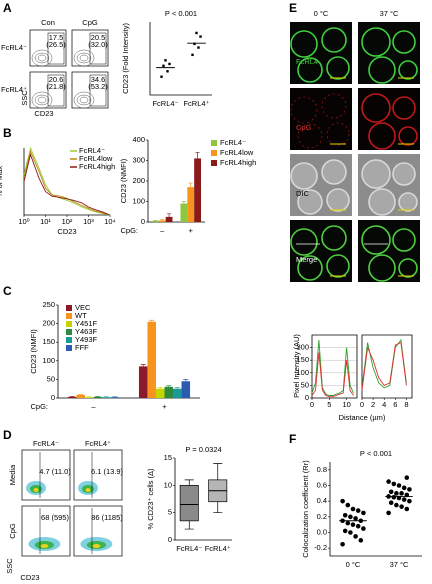 This screenshot has width=432, height=584. Describe the element at coordinates (92, 150) in the screenshot. I see `legend-label: FcRL4⁻` at that location.